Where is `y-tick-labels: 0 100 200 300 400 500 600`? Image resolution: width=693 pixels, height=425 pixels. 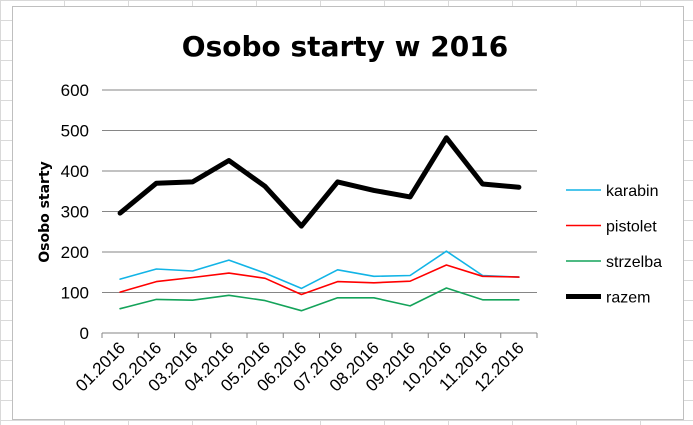 y-tick-labels: 0 100 200 300 400 500 600 is located at coordinates (75, 212).